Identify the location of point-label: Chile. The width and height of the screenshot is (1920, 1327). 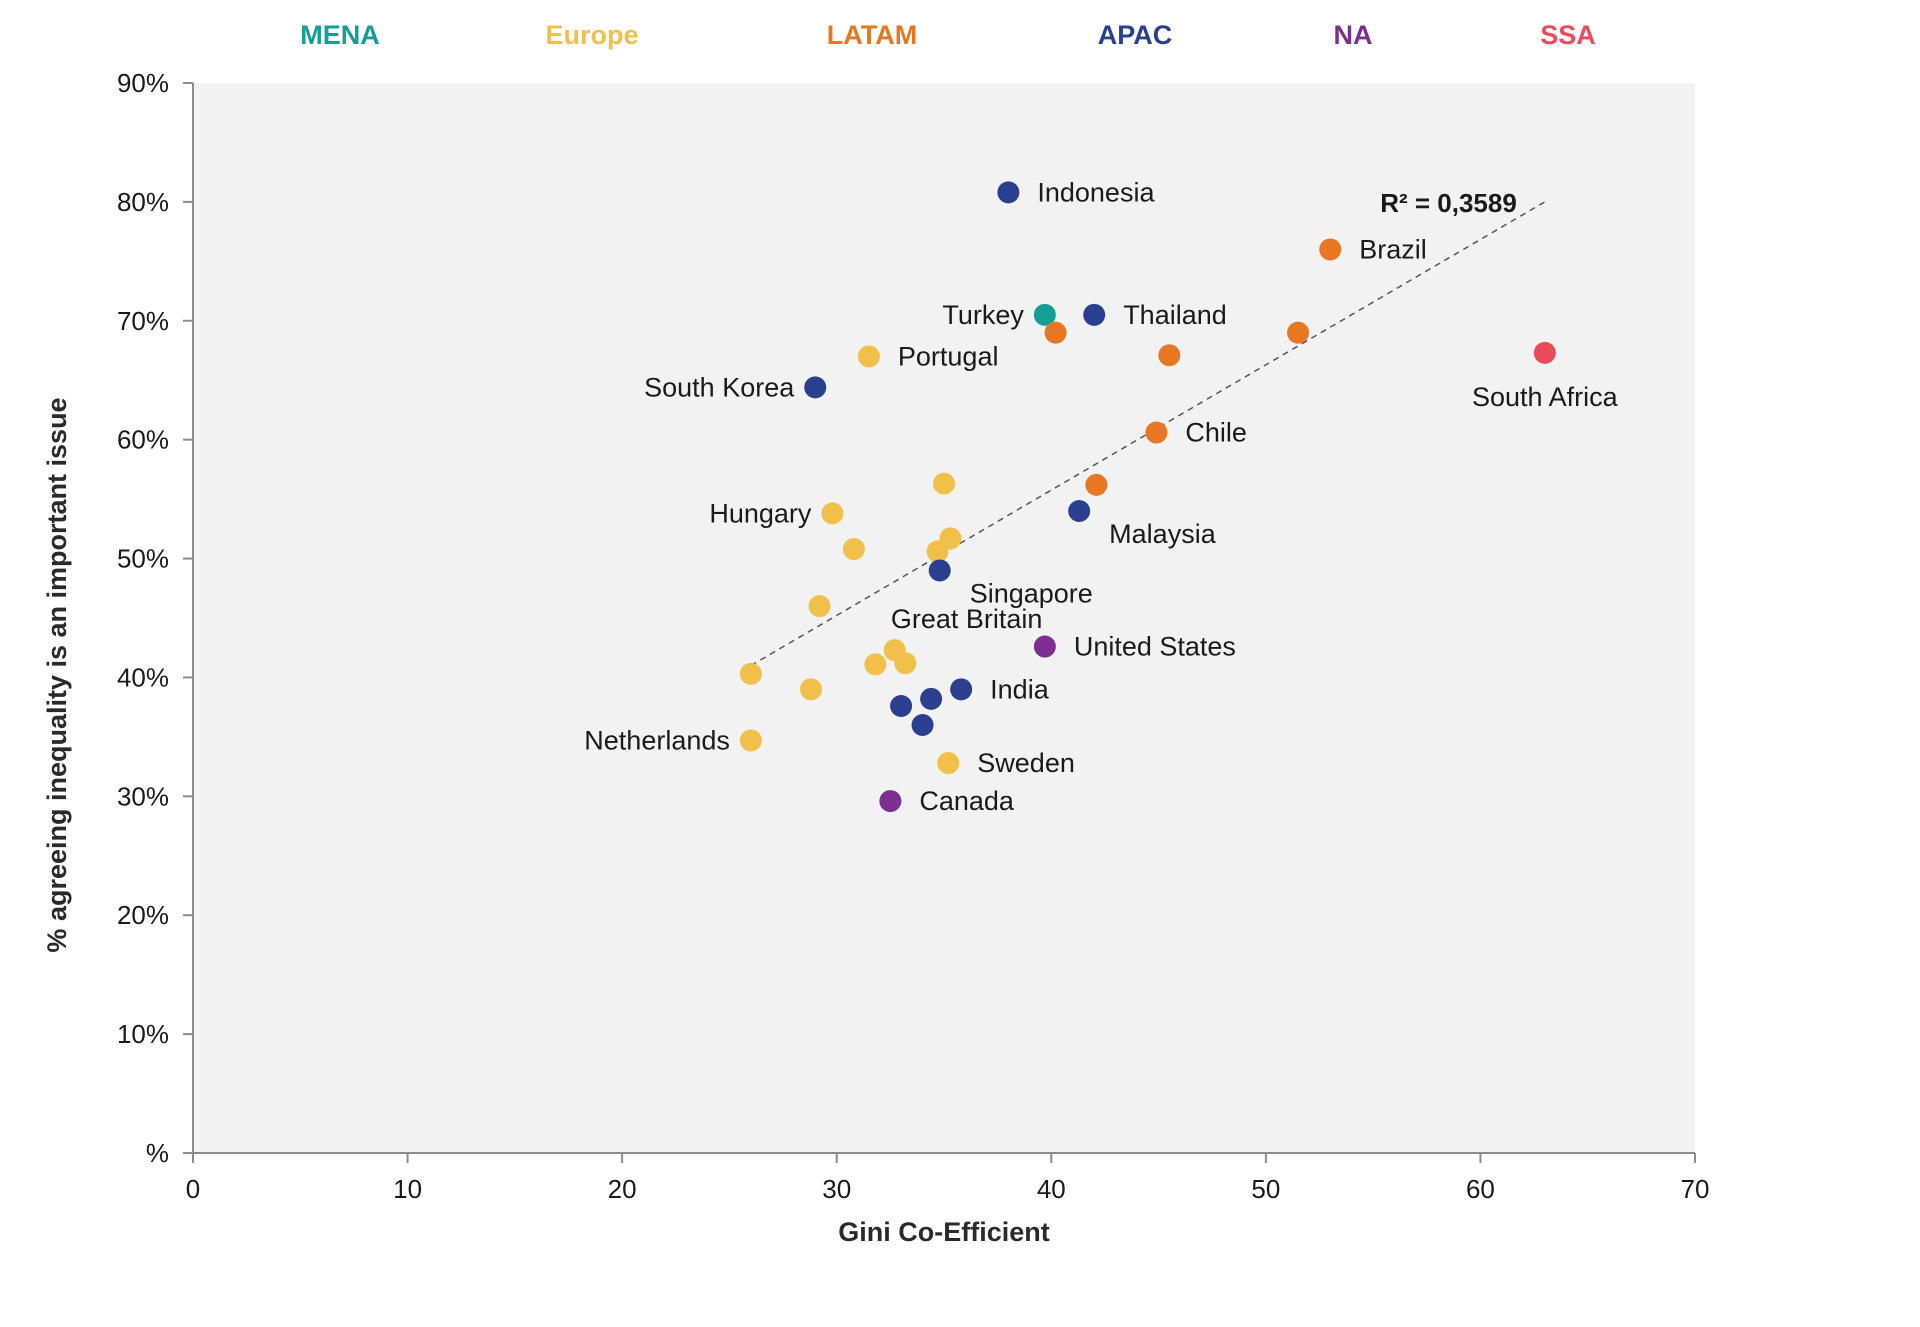
(1216, 433).